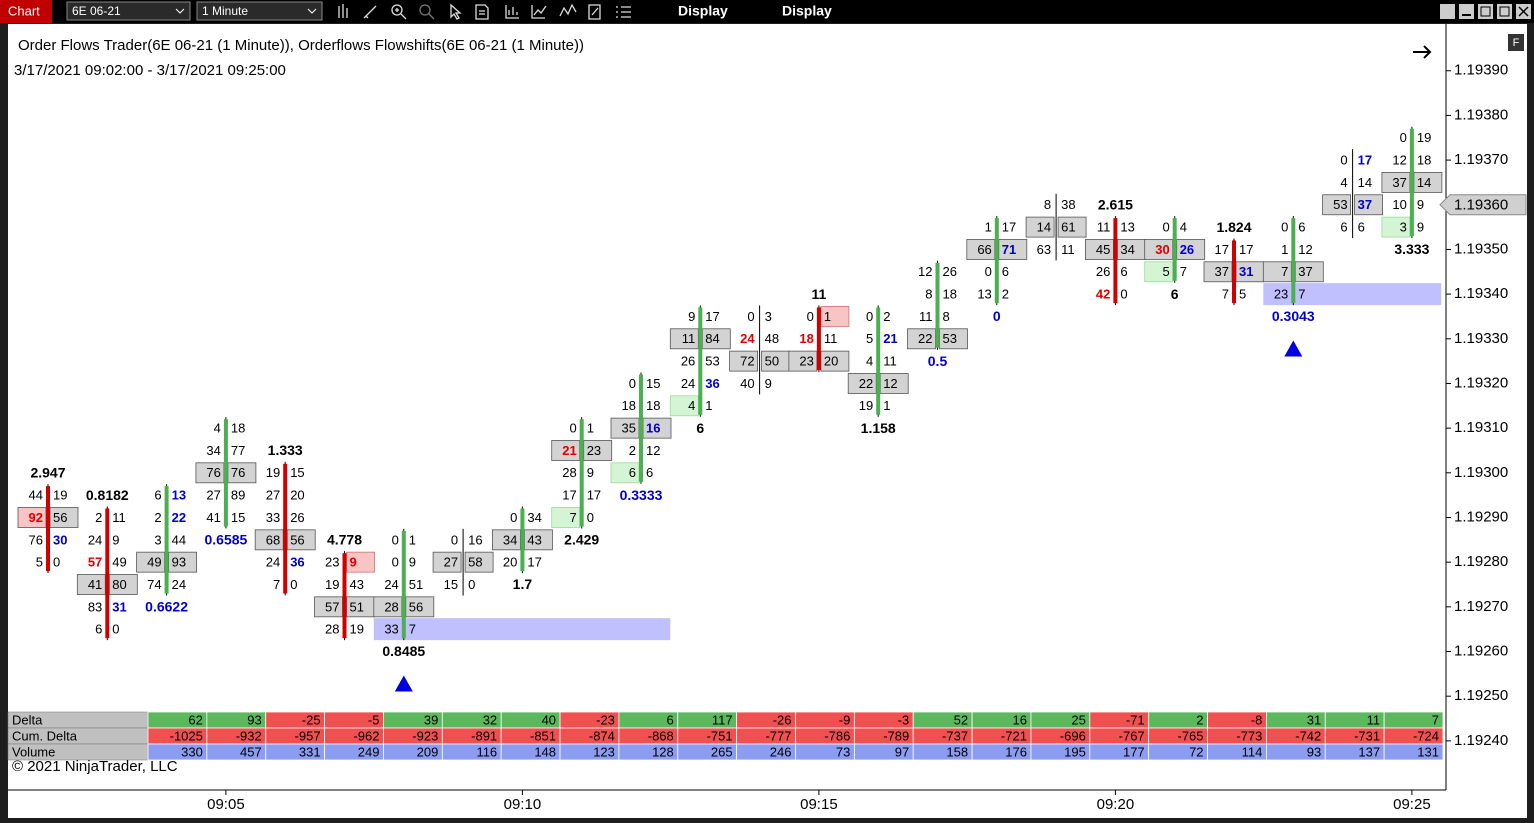 The height and width of the screenshot is (823, 1534). I want to click on ask-volume: 77, so click(238, 450).